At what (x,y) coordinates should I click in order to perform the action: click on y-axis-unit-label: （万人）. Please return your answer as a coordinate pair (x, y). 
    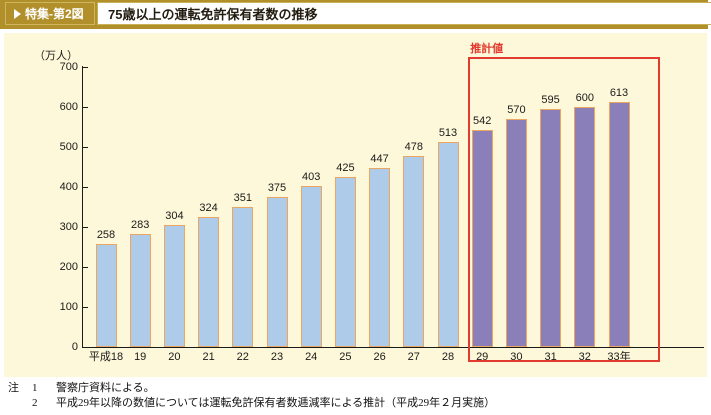
    Looking at the image, I should click on (56, 56).